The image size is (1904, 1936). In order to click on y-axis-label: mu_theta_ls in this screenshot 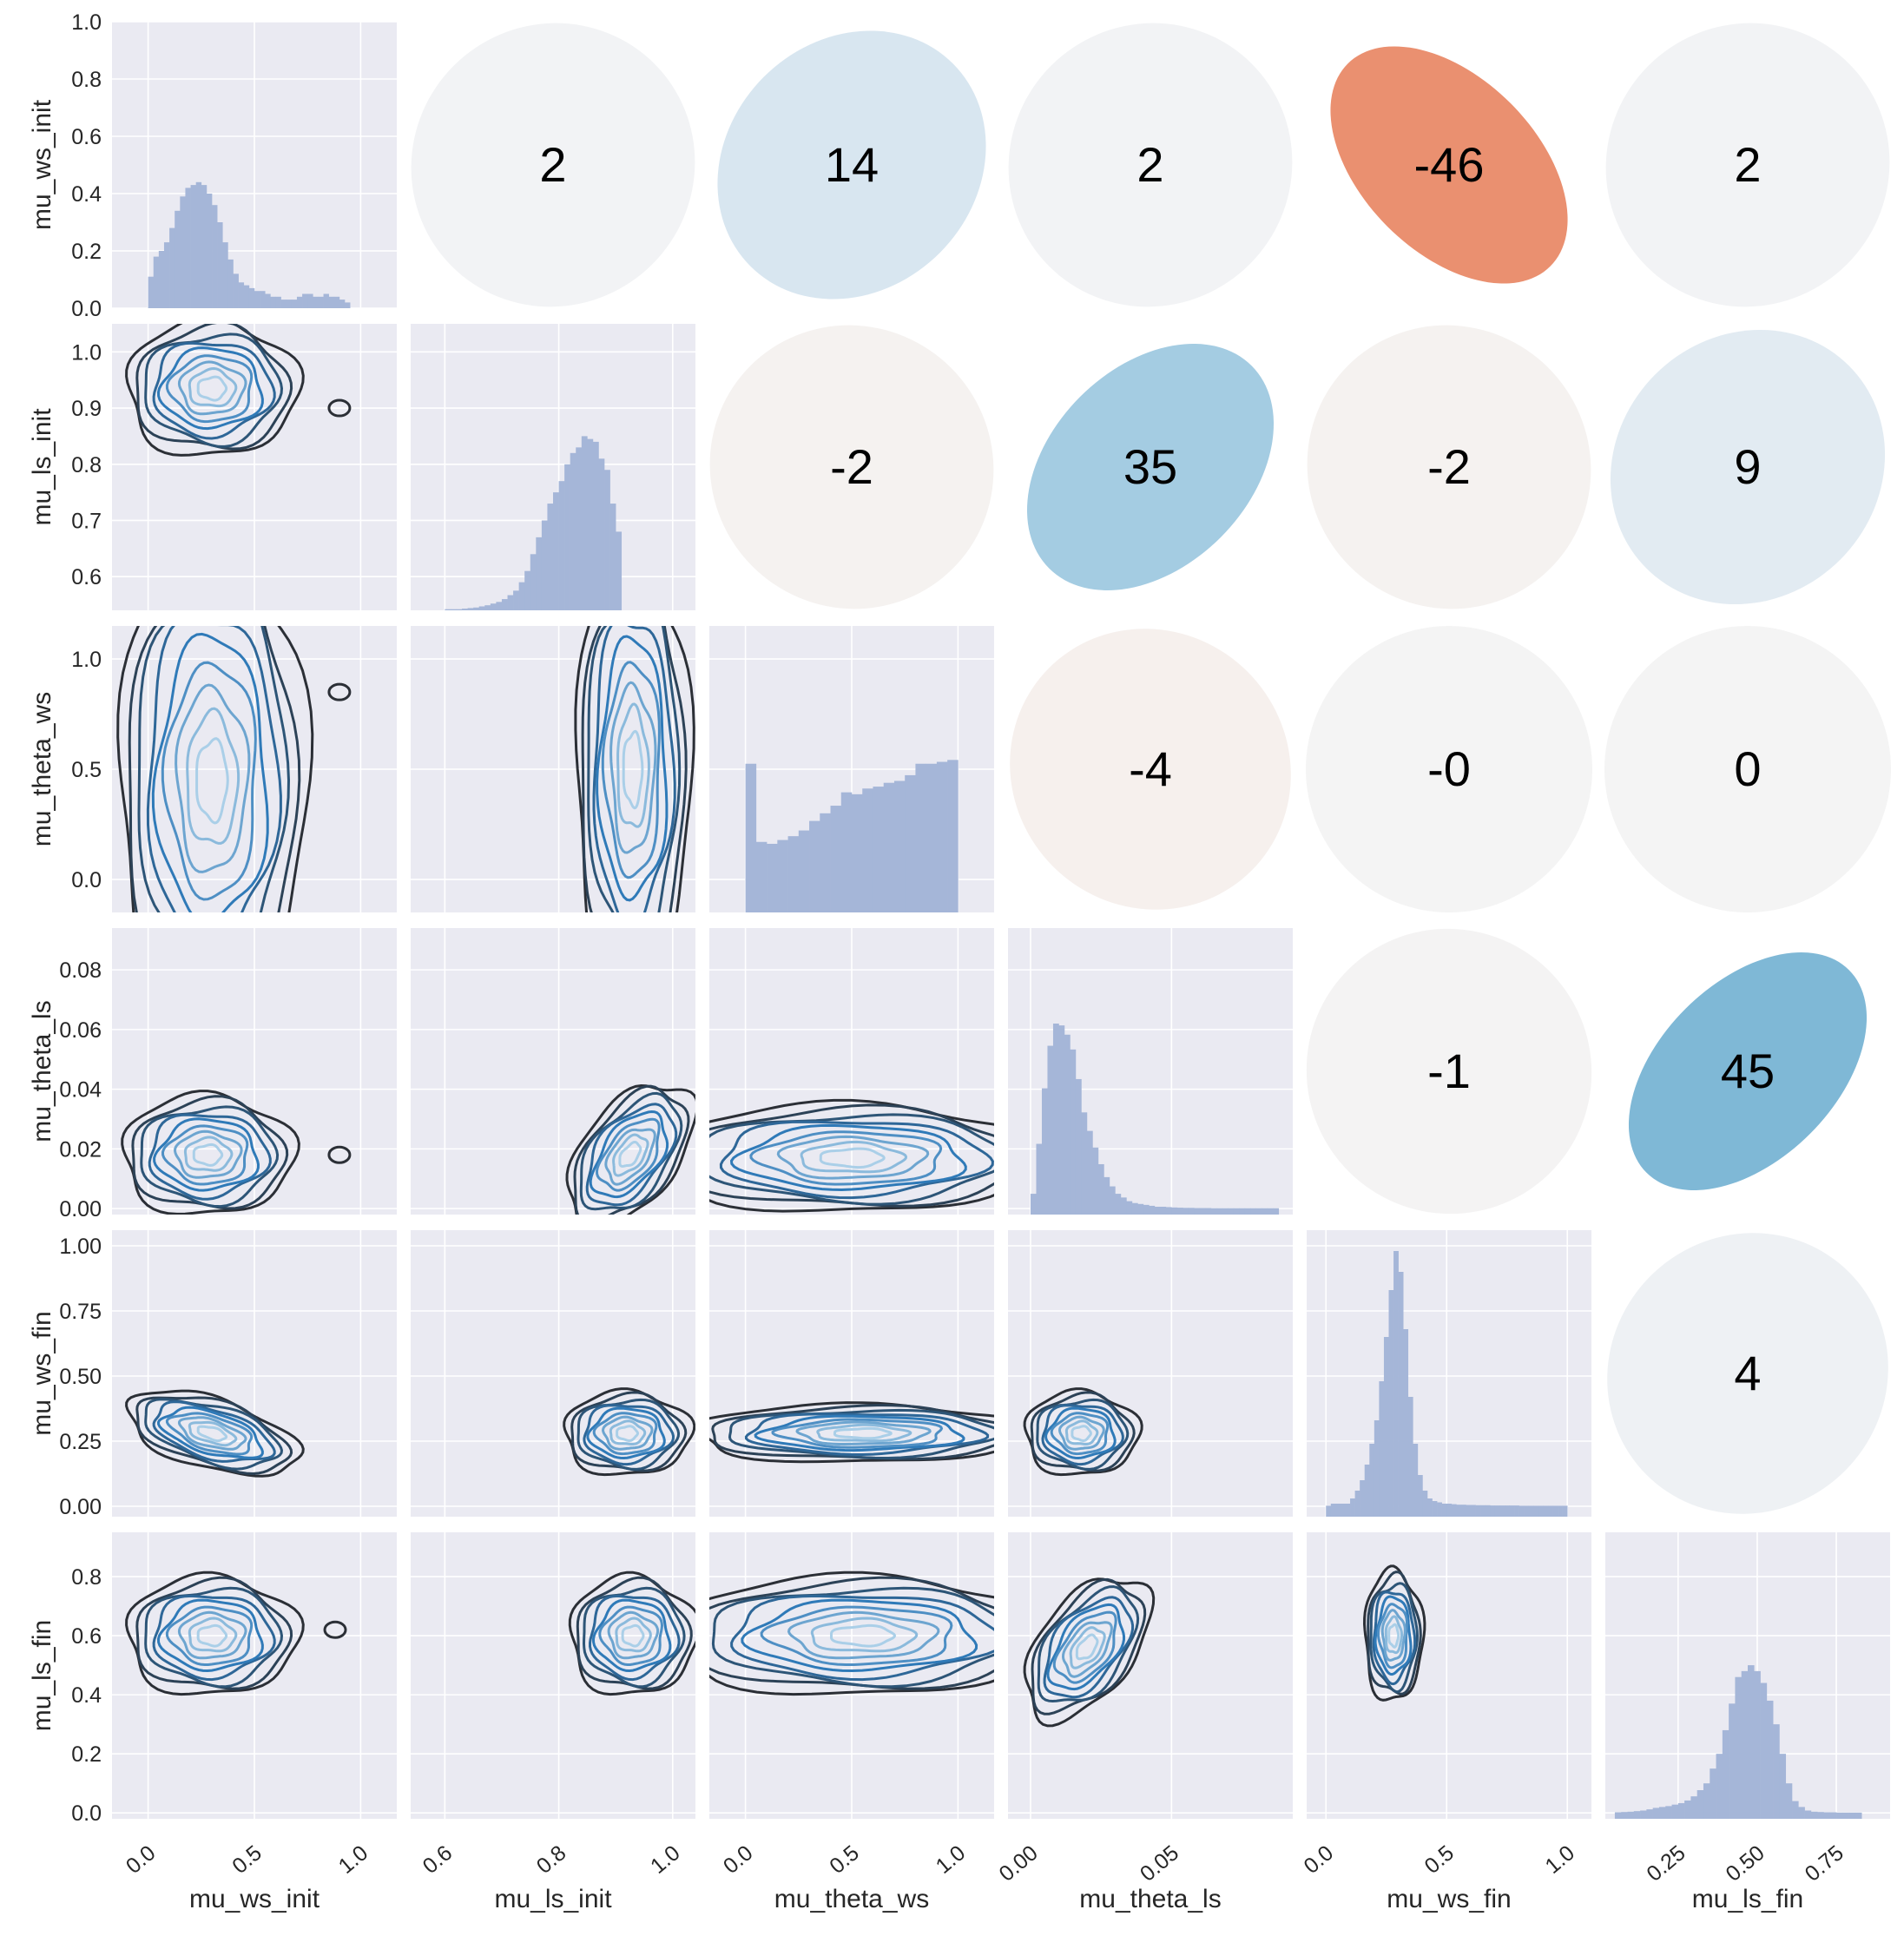, I will do `click(42, 1071)`.